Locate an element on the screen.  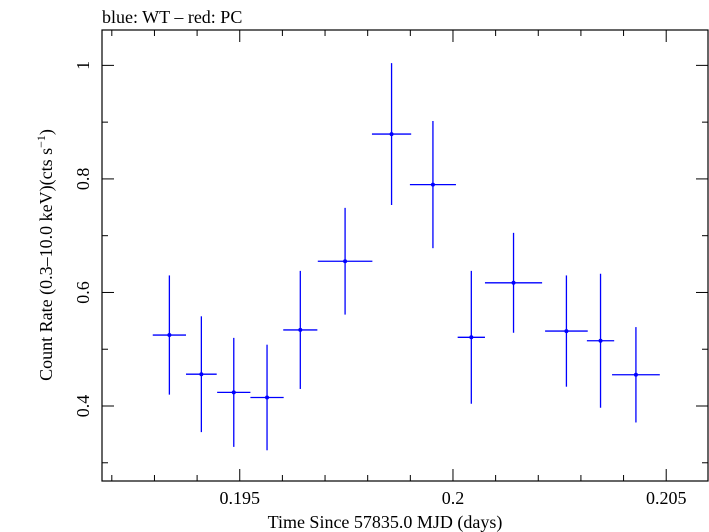
y-axis-label: Count Rate (0.3–10.0 keV)(cts s−1) is located at coordinates (45, 255).